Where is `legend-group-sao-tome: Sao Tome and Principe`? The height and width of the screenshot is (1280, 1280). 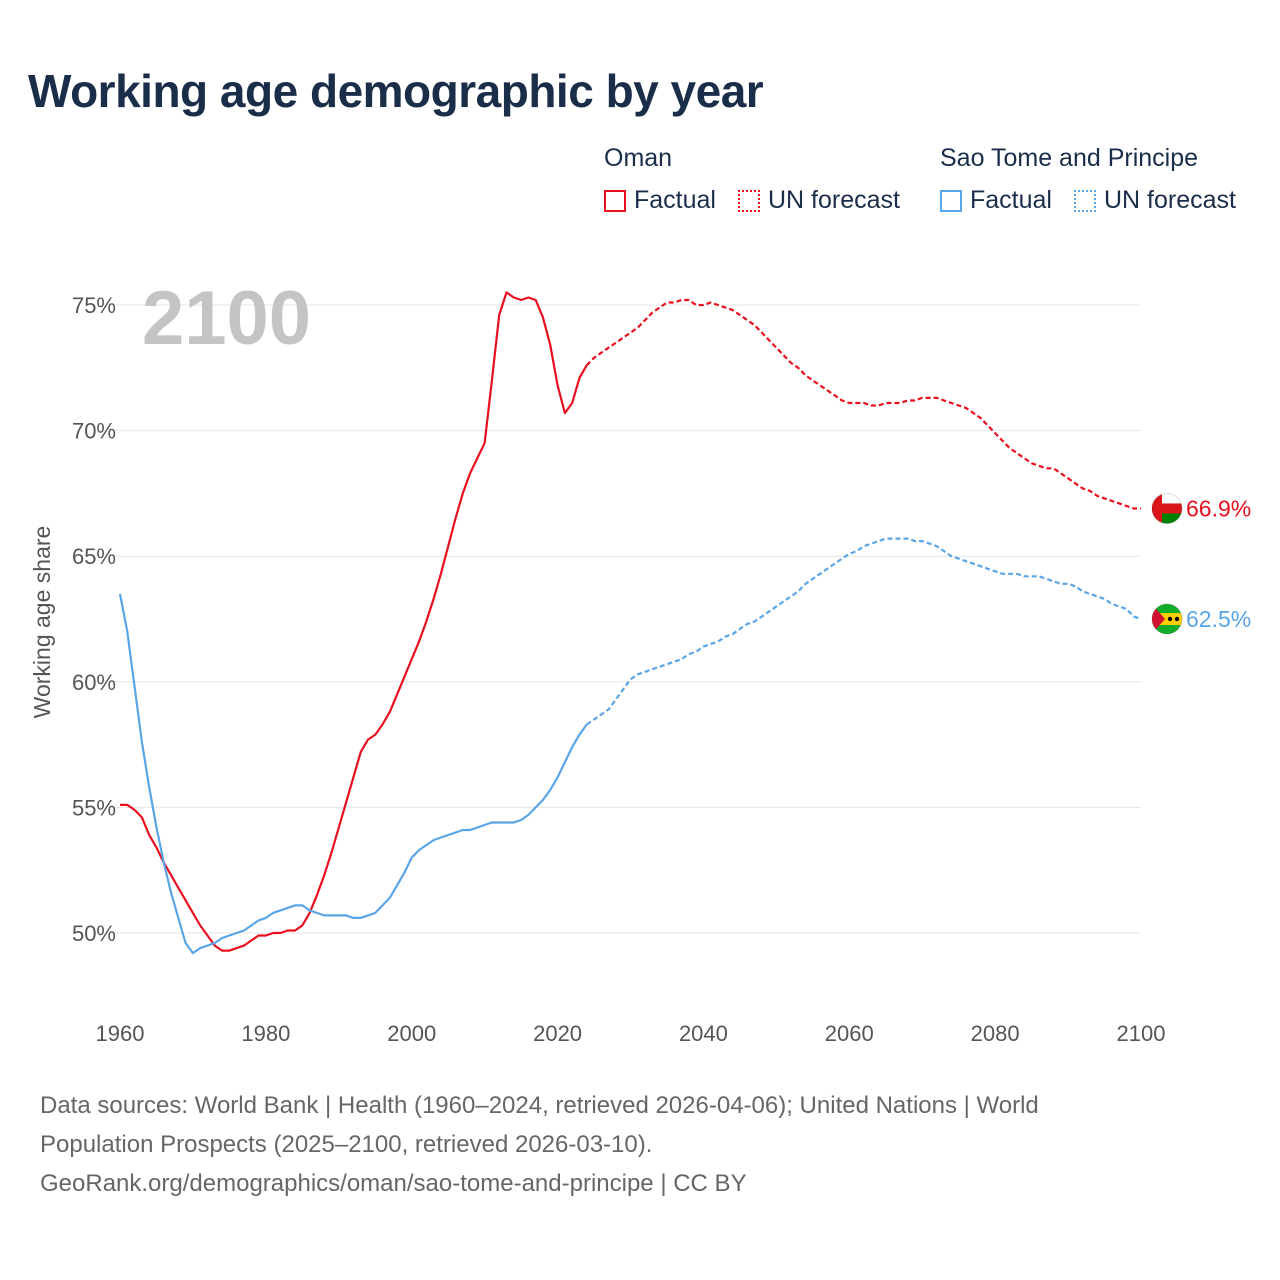
legend-group-sao-tome: Sao Tome and Principe is located at coordinates (1069, 158).